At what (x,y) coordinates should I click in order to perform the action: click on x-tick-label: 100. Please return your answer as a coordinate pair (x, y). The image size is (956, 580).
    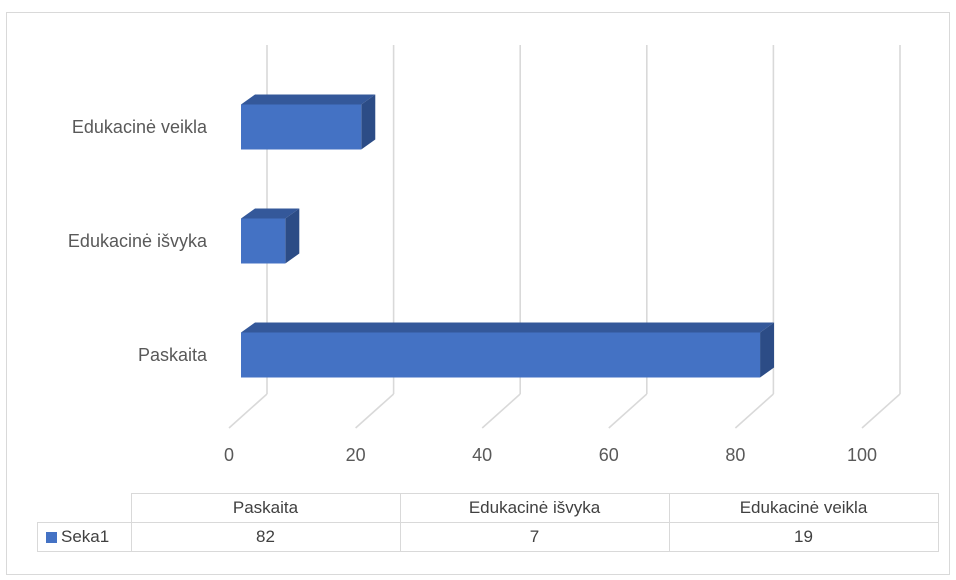
    Looking at the image, I should click on (862, 455).